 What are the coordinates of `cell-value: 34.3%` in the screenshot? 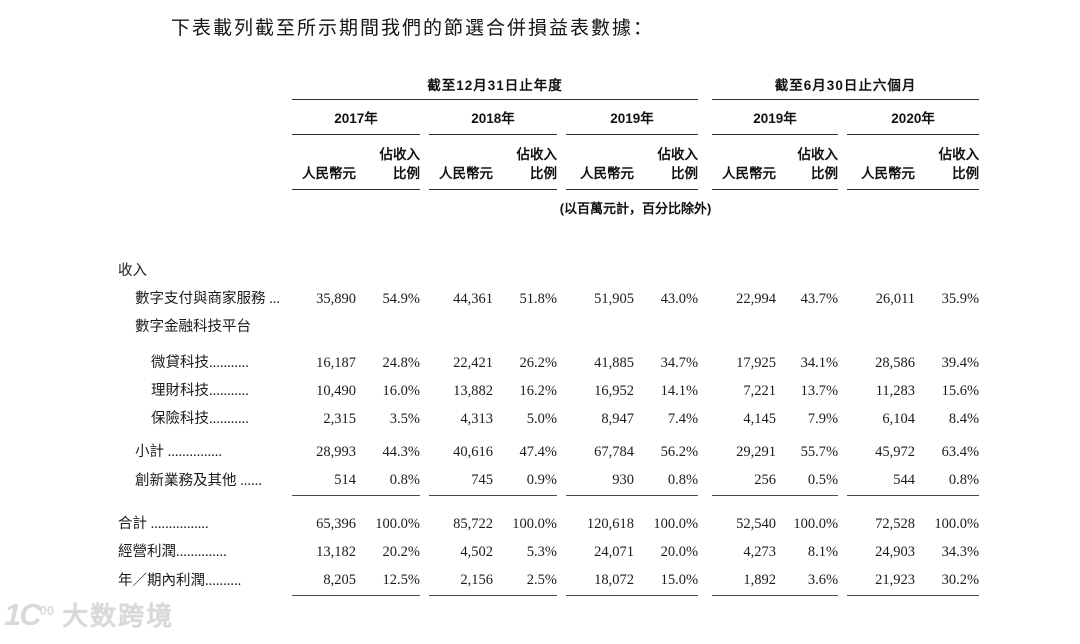 It's located at (960, 552).